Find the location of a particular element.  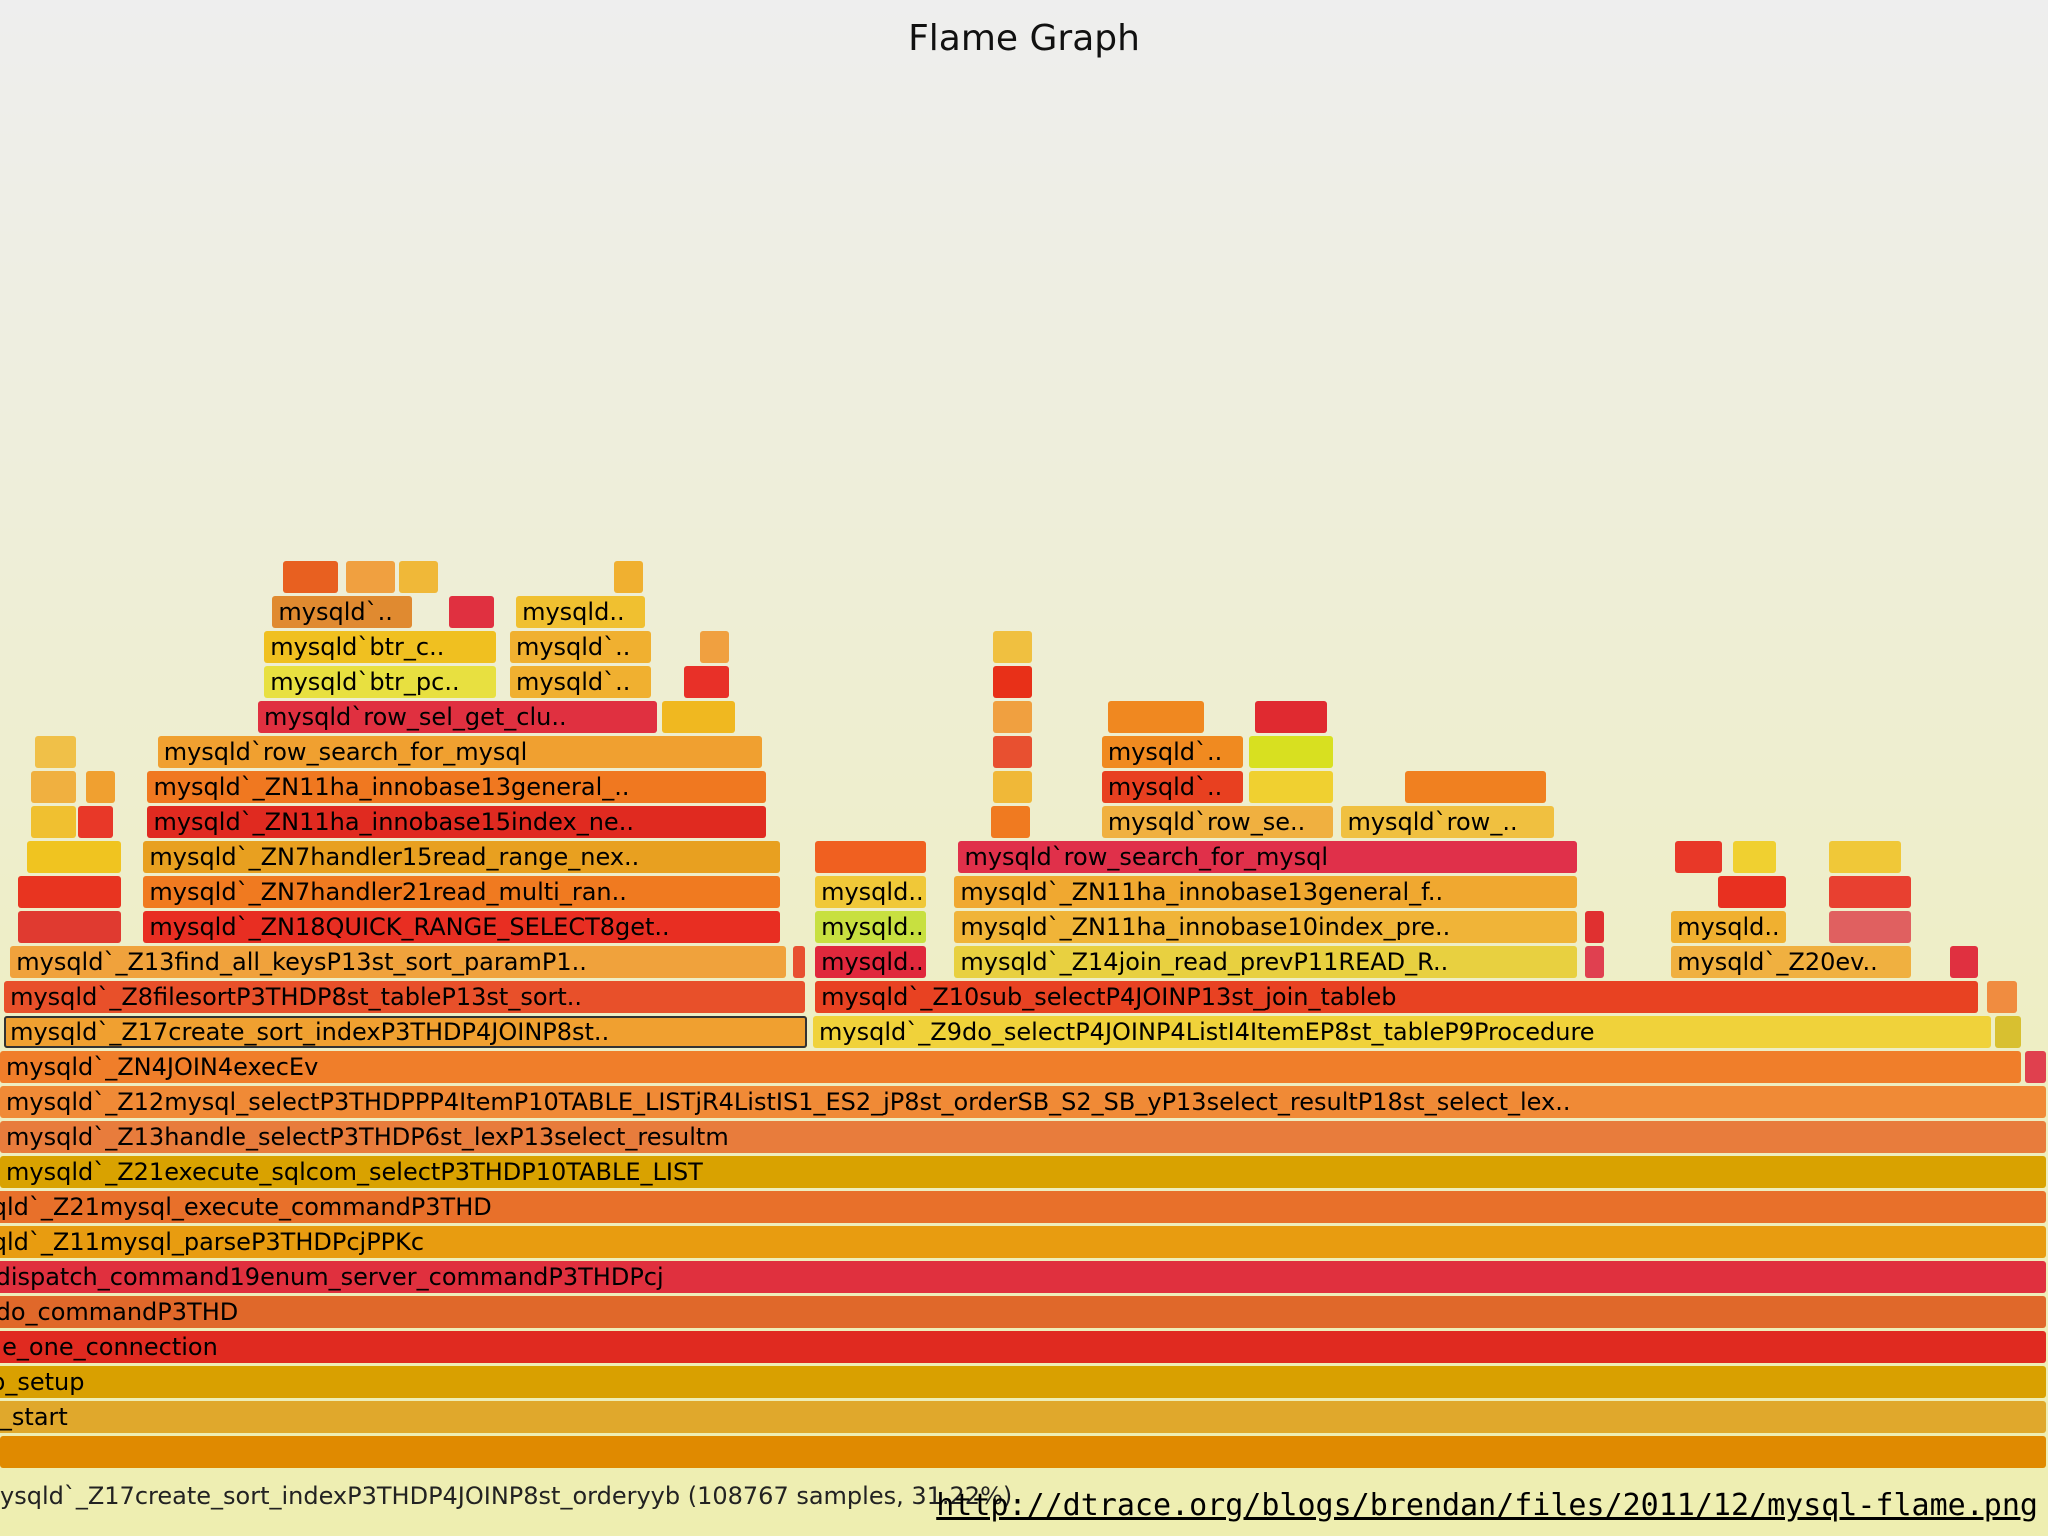

flame-frame: mysqld`_ZN11ha_innobase13general_.. is located at coordinates (456, 787).